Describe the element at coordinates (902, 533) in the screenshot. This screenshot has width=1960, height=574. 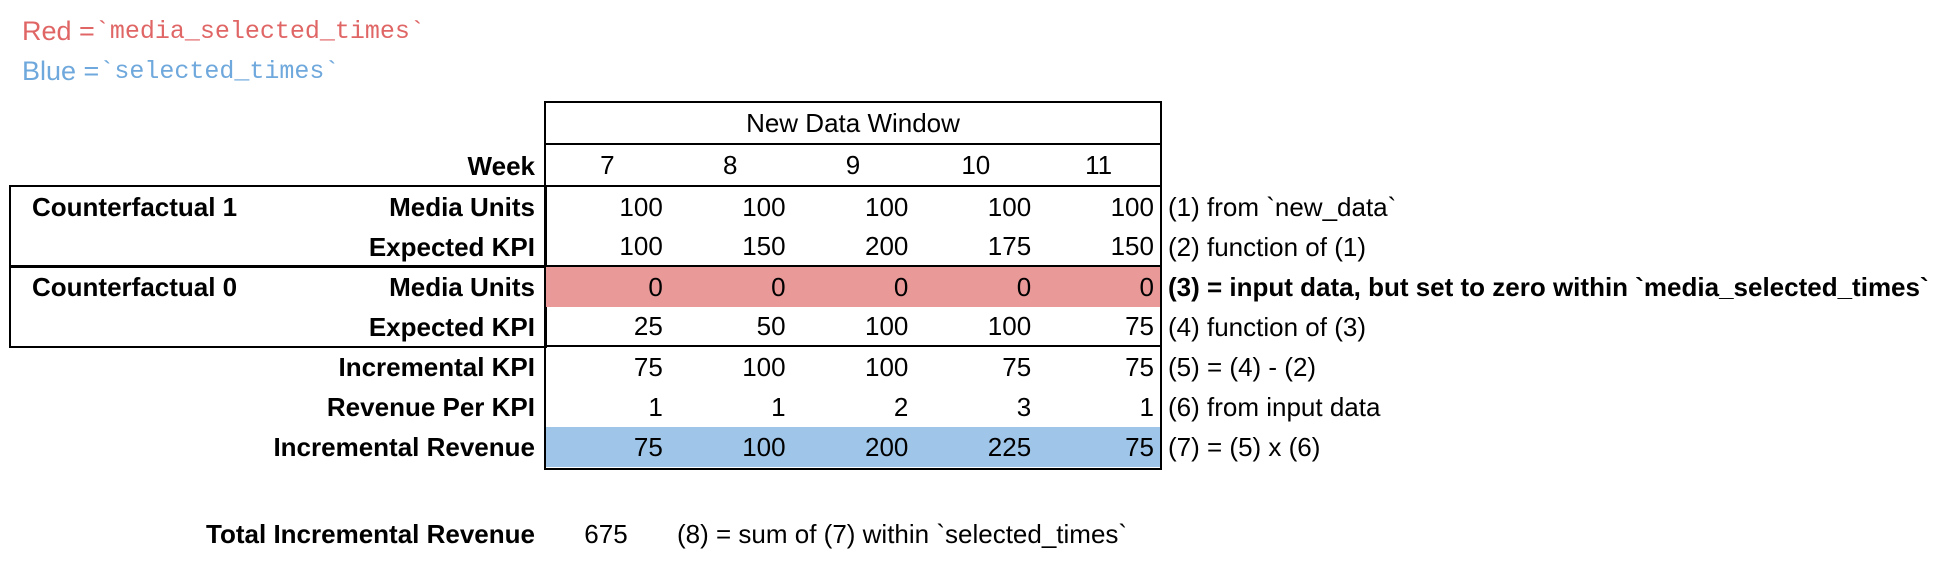
I see `annotation-8: (8) = sum of (7) within `selected_times`` at that location.